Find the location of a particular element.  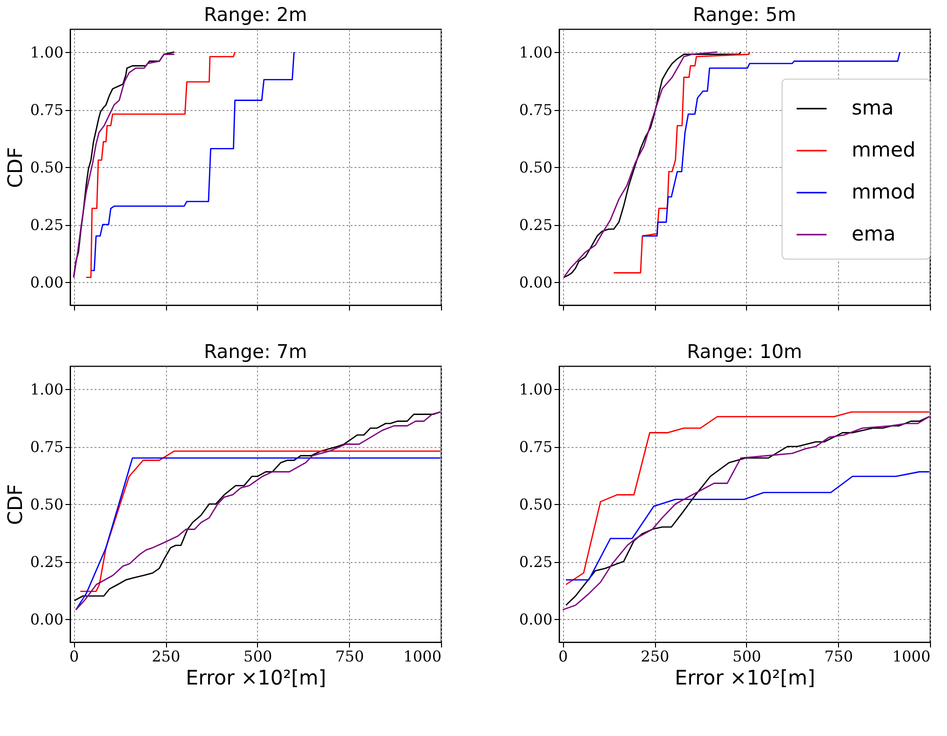

chart-title: Range: 10m is located at coordinates (744, 352).